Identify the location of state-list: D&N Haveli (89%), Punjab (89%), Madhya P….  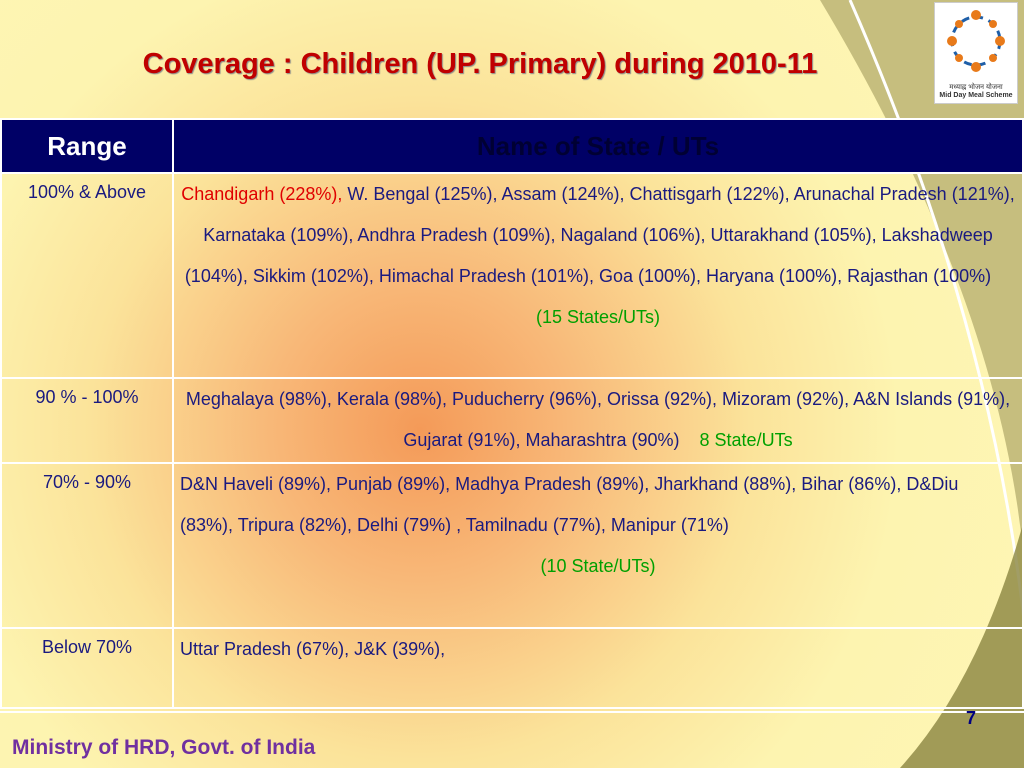
(569, 504).